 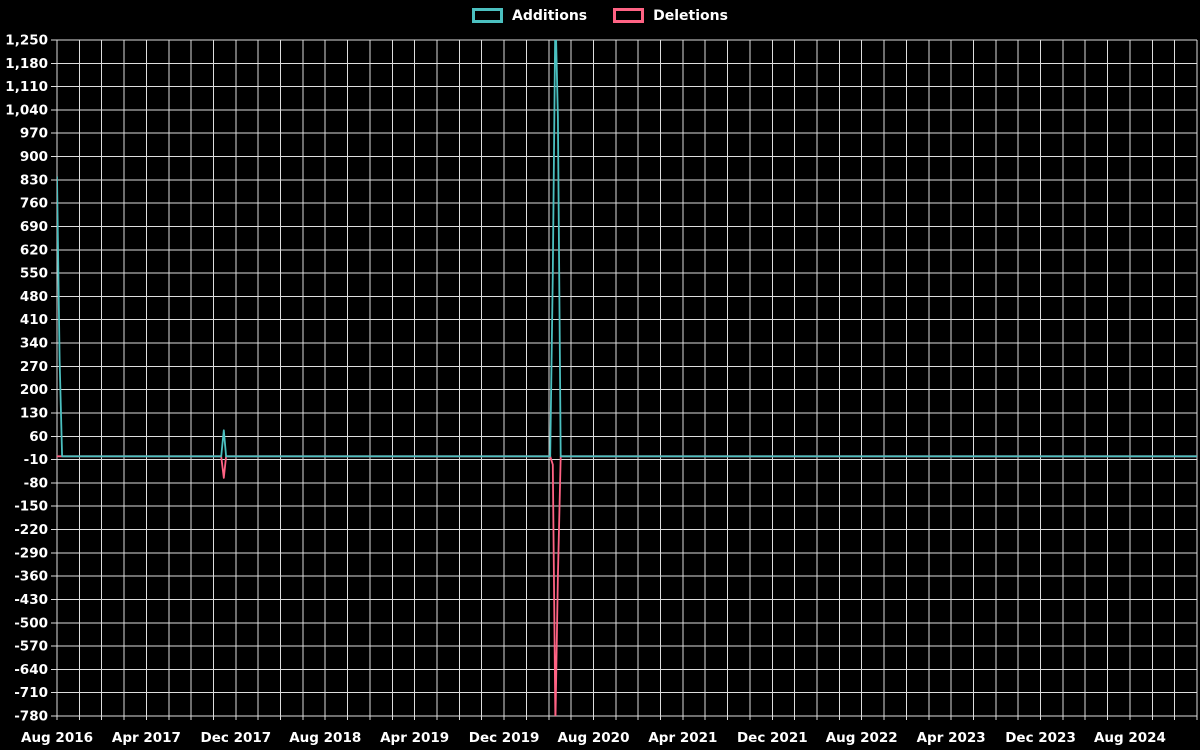 I want to click on y-tick-label: -570, so click(x=31, y=647).